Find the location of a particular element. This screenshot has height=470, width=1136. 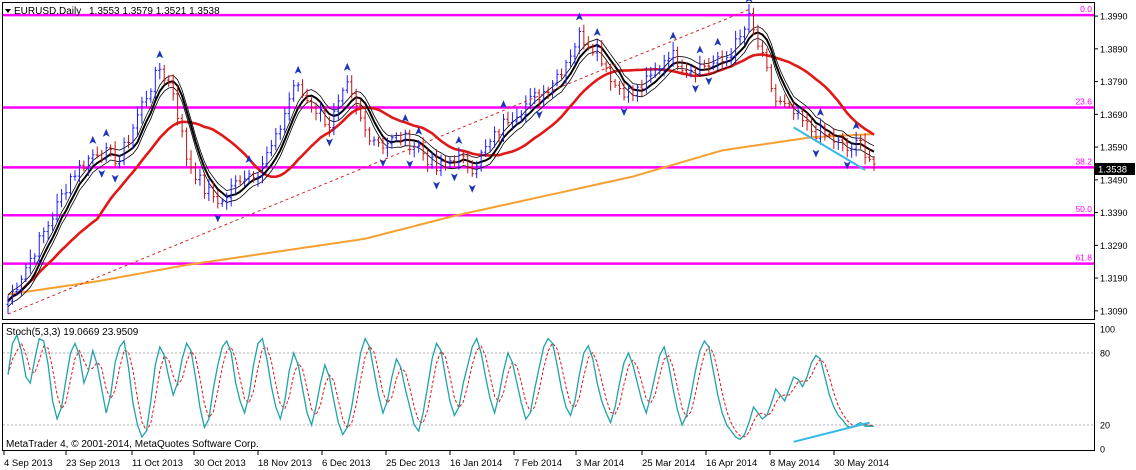

fib-level-label: 61.8 is located at coordinates (1083, 258).